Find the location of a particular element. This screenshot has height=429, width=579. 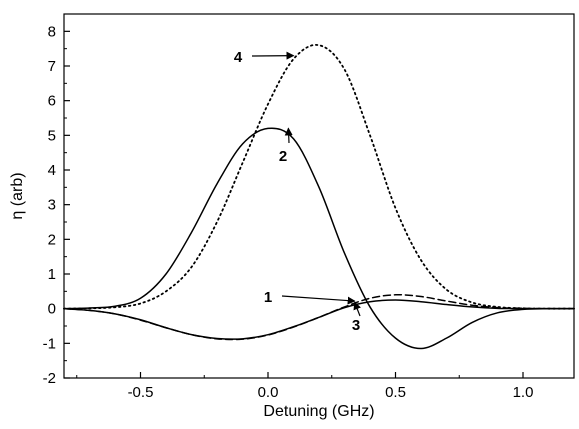

y-tick-label: -1 is located at coordinates (49, 343).